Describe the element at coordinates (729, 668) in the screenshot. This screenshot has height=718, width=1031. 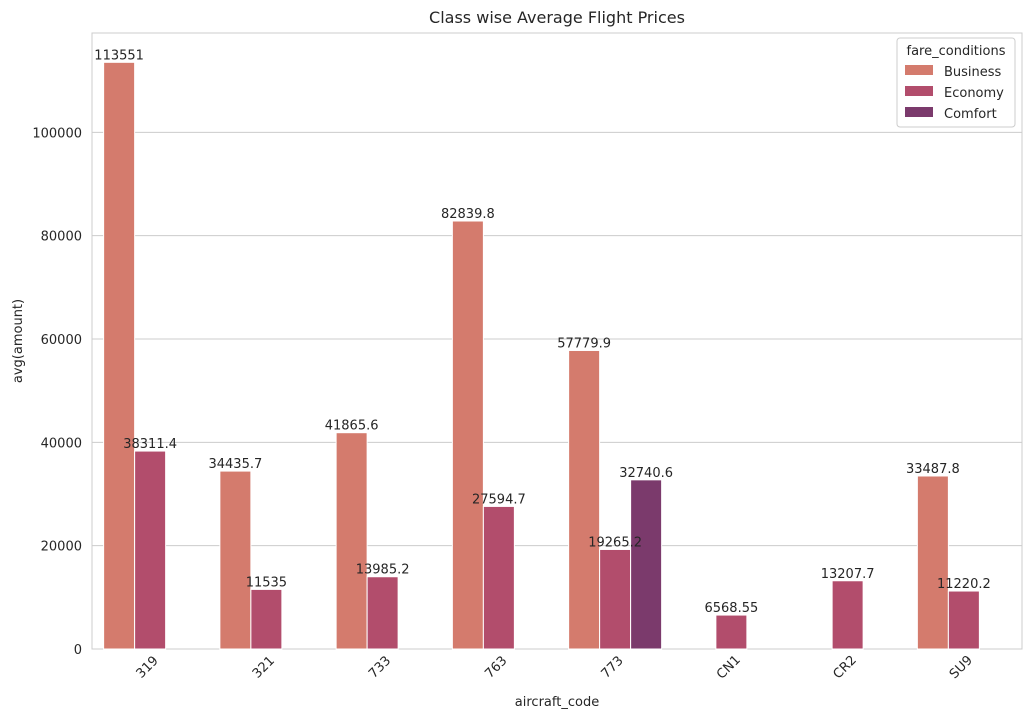
I see `x-tick-label: CN1` at that location.